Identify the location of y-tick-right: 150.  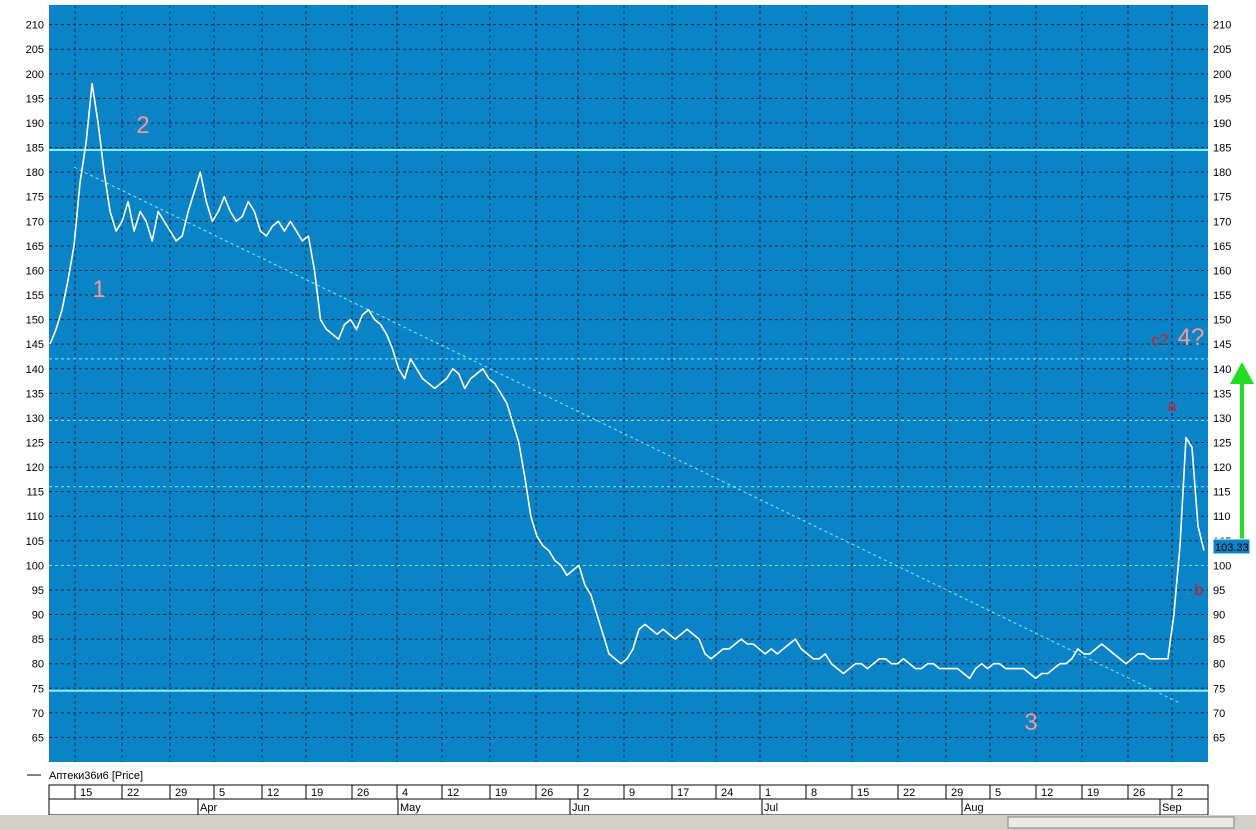
(1222, 321).